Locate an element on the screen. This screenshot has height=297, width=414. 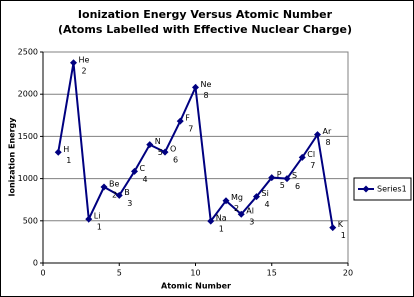
point-label: Na is located at coordinates (221, 218).